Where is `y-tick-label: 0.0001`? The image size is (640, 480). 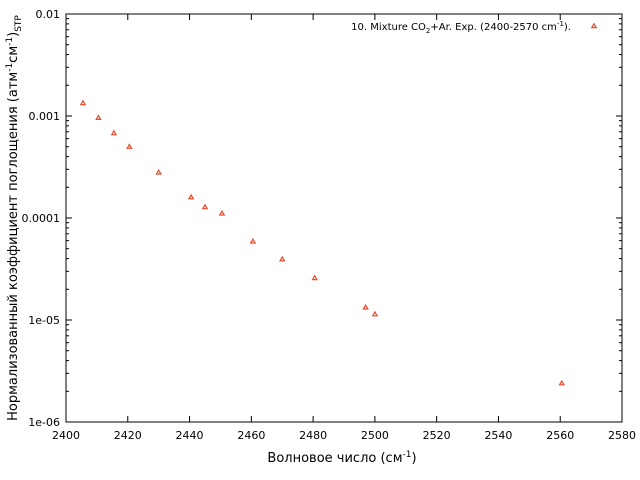 y-tick-label: 0.0001 is located at coordinates (41, 218).